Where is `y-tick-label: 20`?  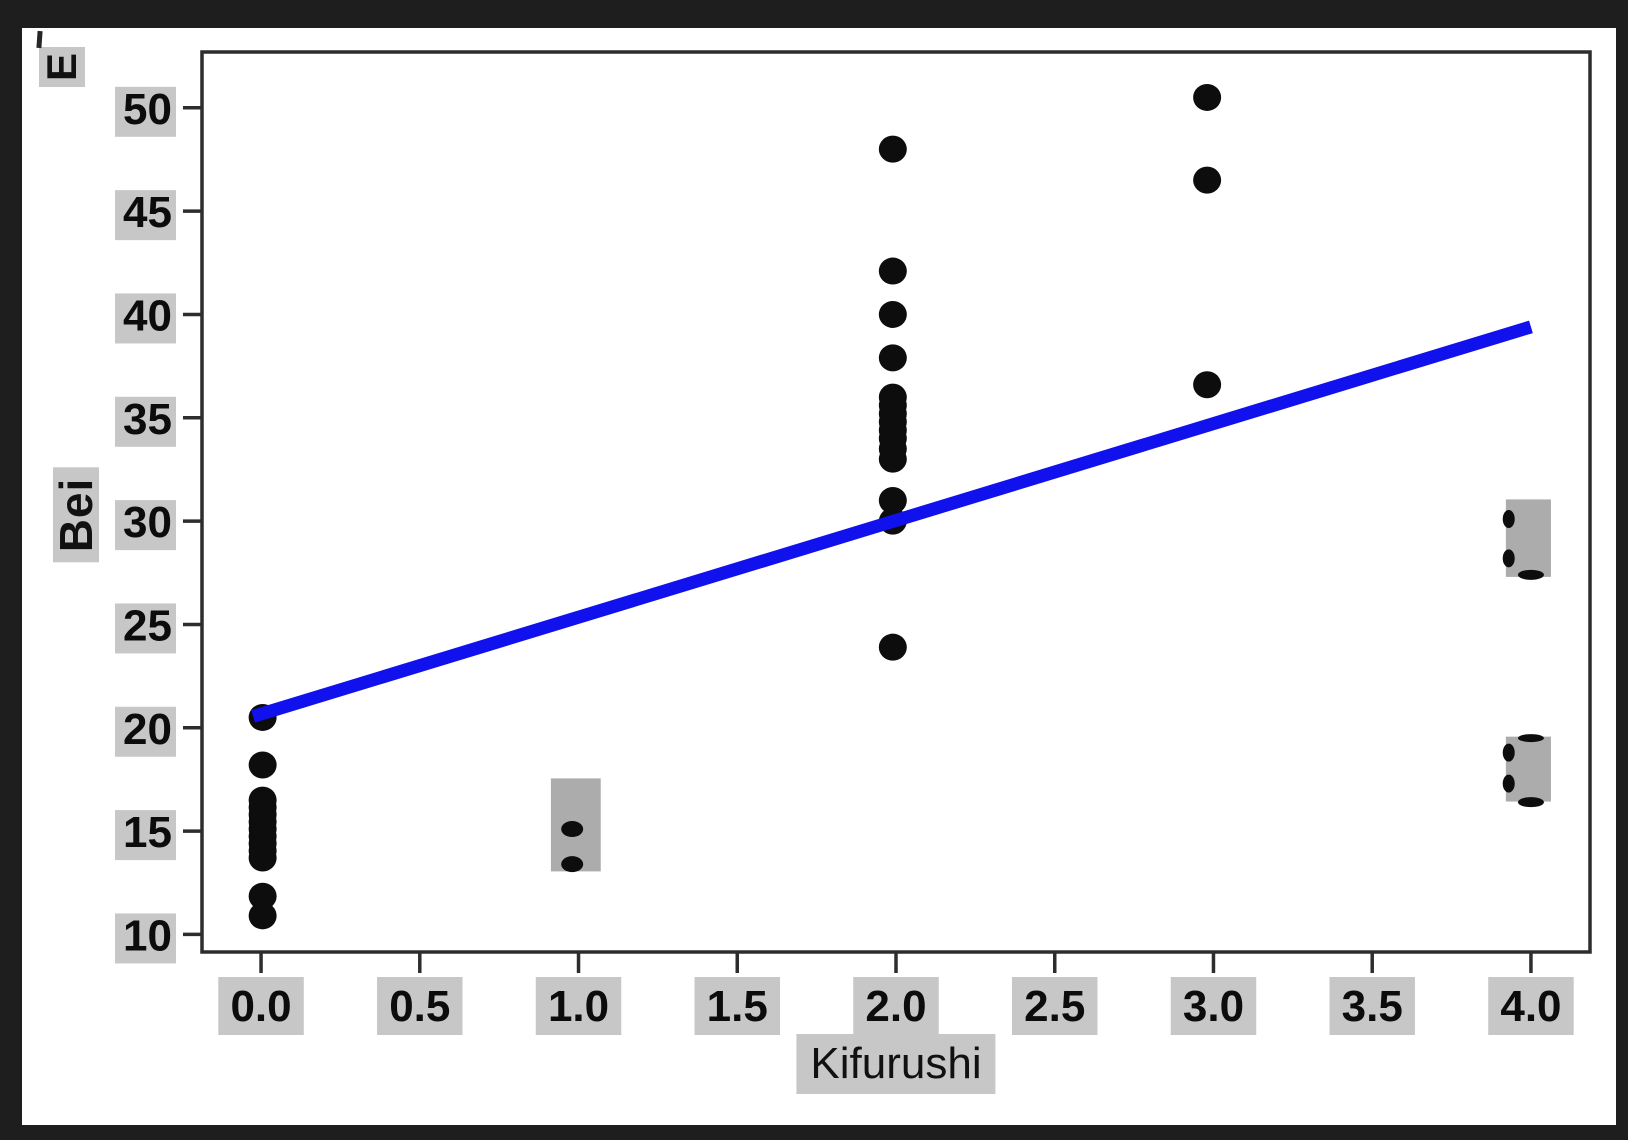 y-tick-label: 20 is located at coordinates (147, 729).